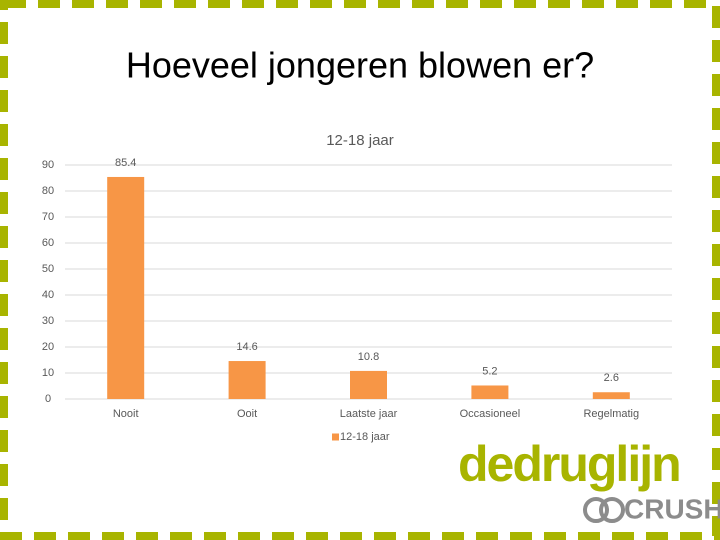 This screenshot has height=540, width=720. What do you see at coordinates (335, 437) in the screenshot?
I see `legend-swatch` at bounding box center [335, 437].